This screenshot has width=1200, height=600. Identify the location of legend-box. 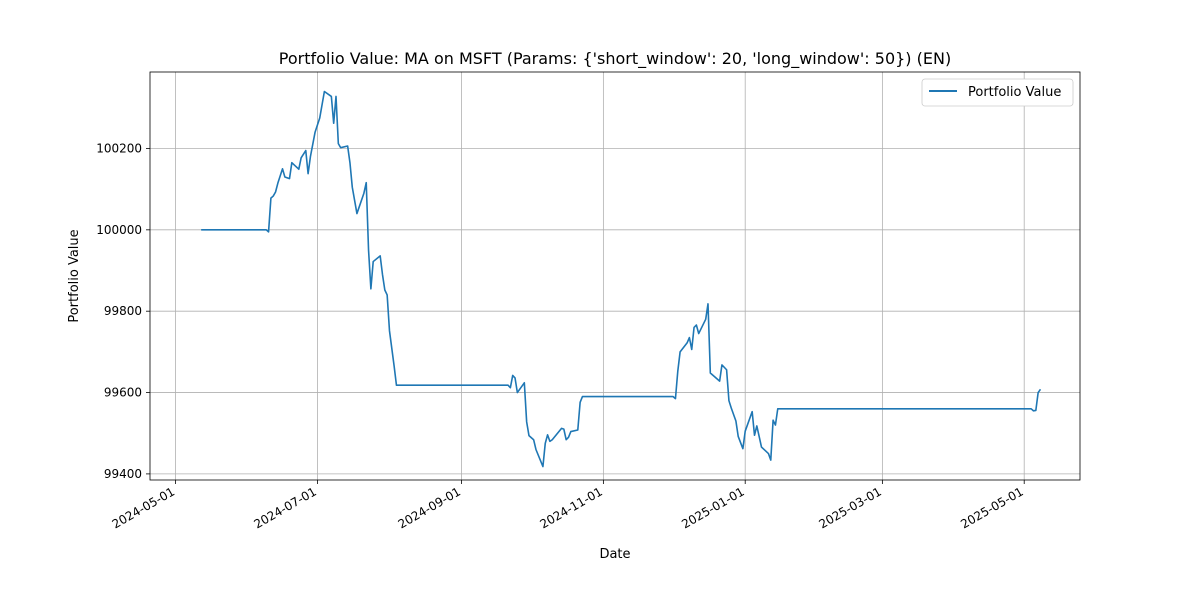
(997, 92).